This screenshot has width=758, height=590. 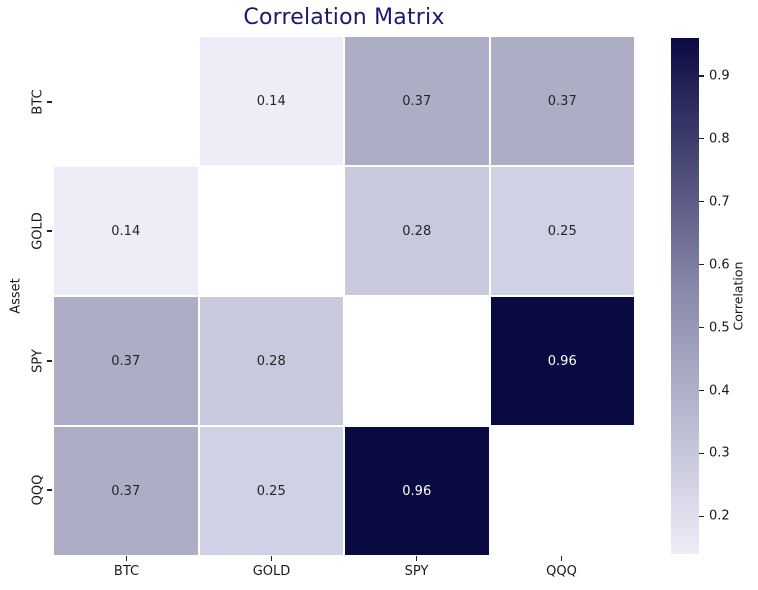 What do you see at coordinates (344, 17) in the screenshot?
I see `chart-title: Correlation Matrix` at bounding box center [344, 17].